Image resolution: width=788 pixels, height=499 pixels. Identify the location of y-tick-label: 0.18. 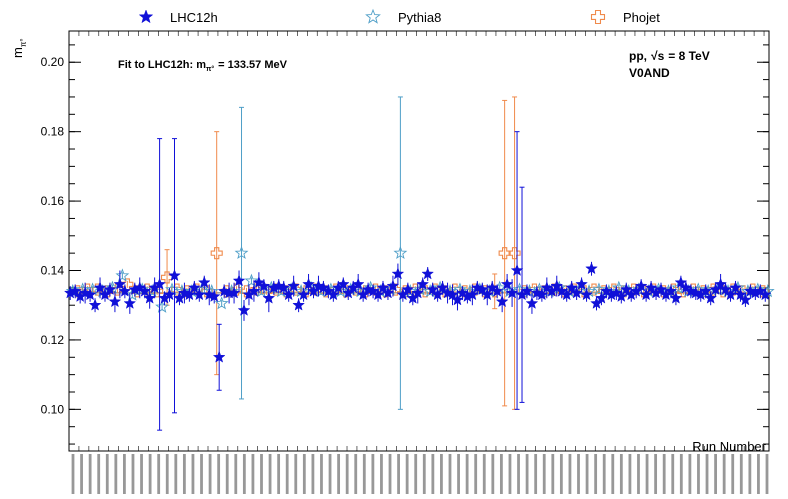
(53, 132).